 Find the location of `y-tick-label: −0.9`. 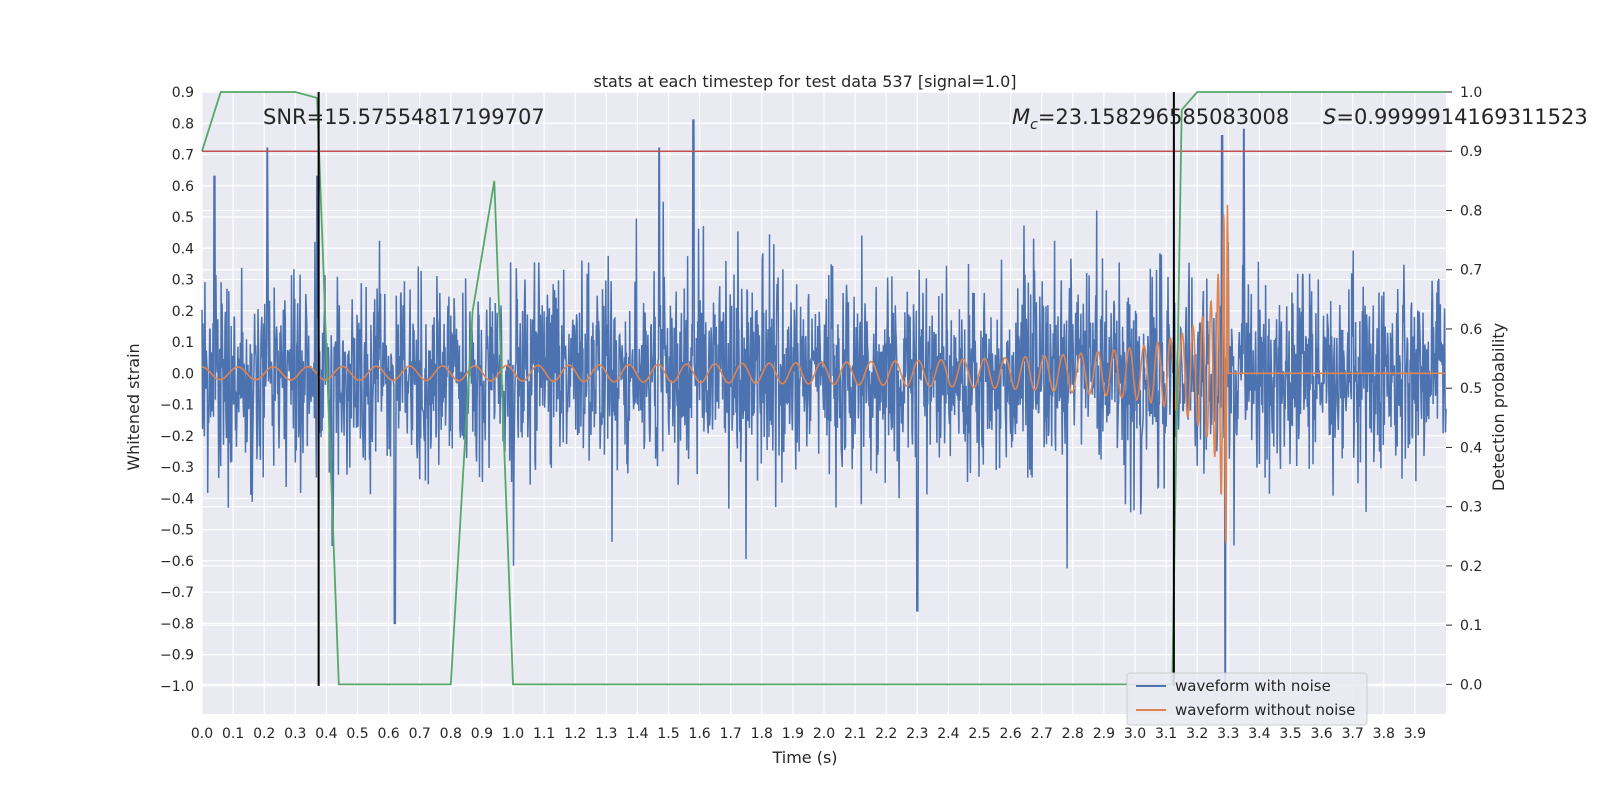

y-tick-label: −0.9 is located at coordinates (177, 656).